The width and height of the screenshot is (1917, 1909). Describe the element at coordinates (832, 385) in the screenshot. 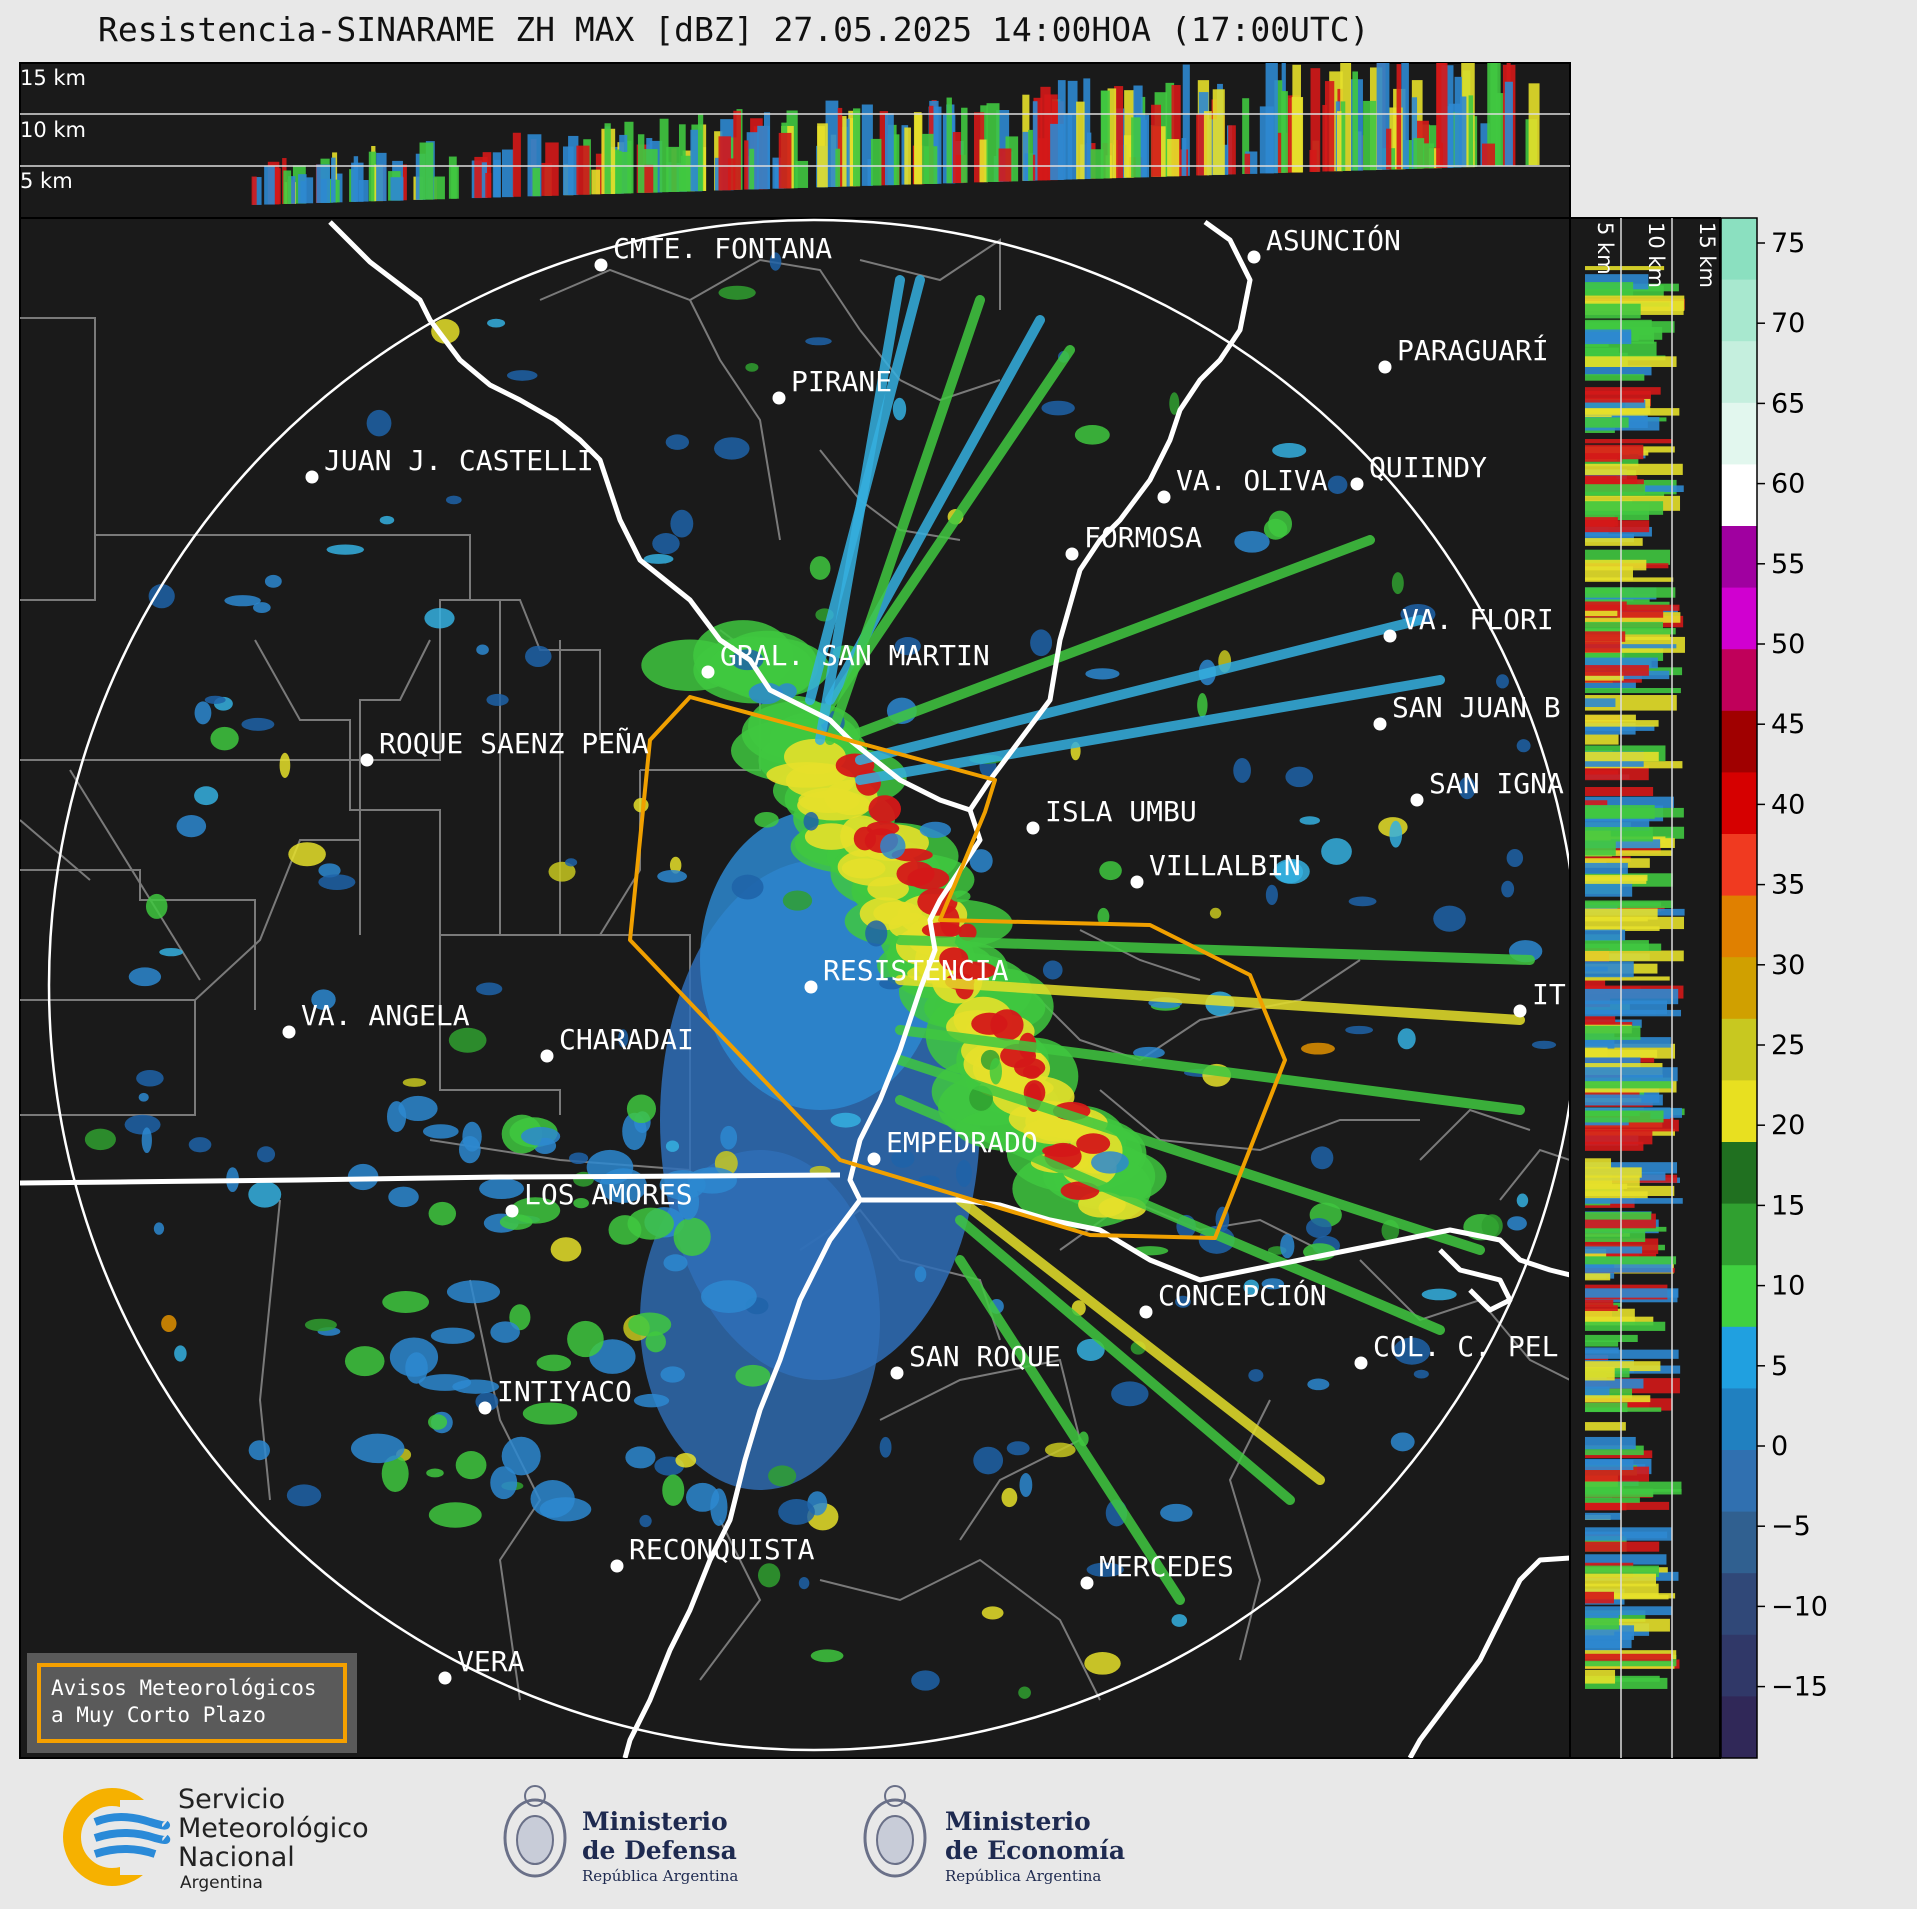

I see `city-marker: PIRANE` at that location.